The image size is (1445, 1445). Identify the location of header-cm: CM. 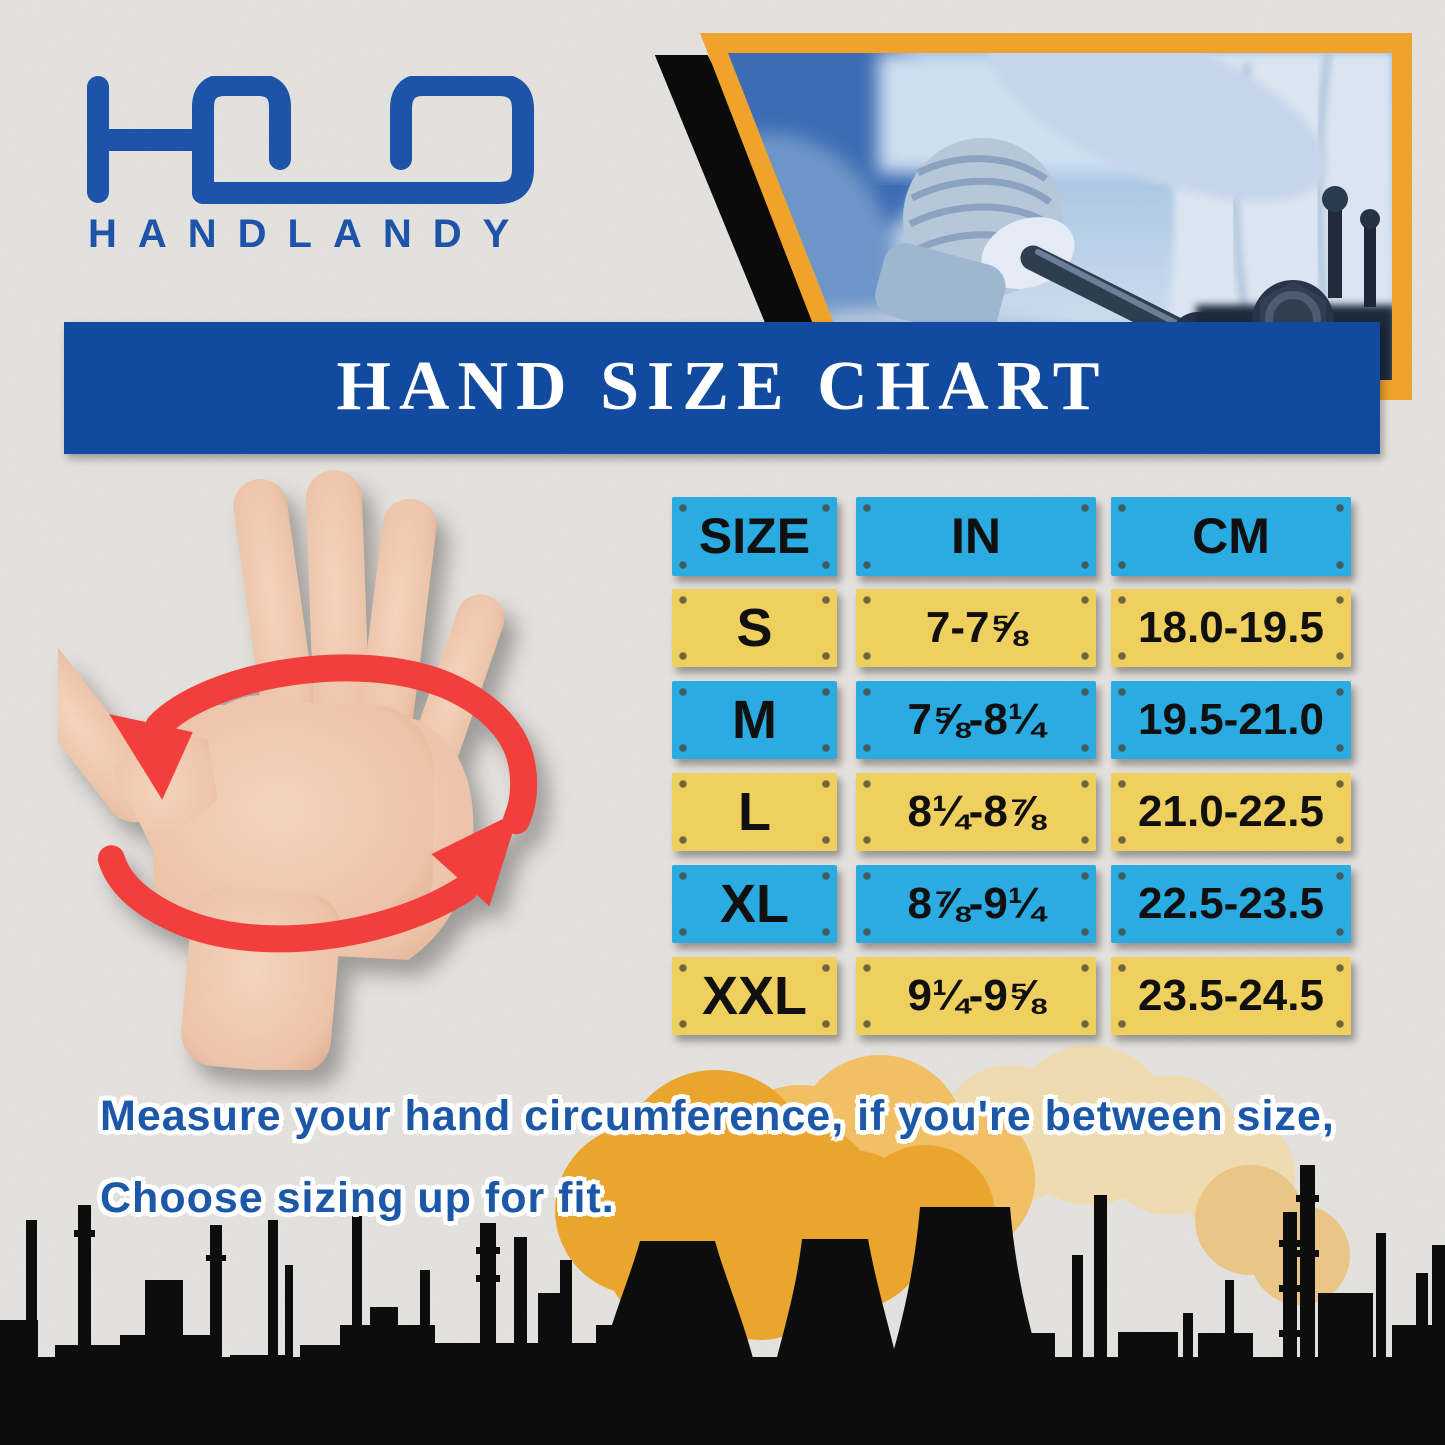
(1231, 536).